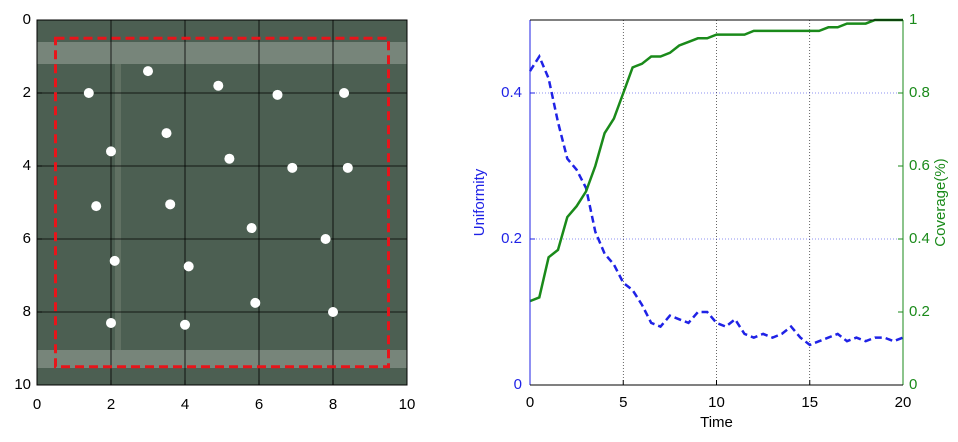  What do you see at coordinates (913, 19) in the screenshot?
I see `y2-tick-label: 1` at bounding box center [913, 19].